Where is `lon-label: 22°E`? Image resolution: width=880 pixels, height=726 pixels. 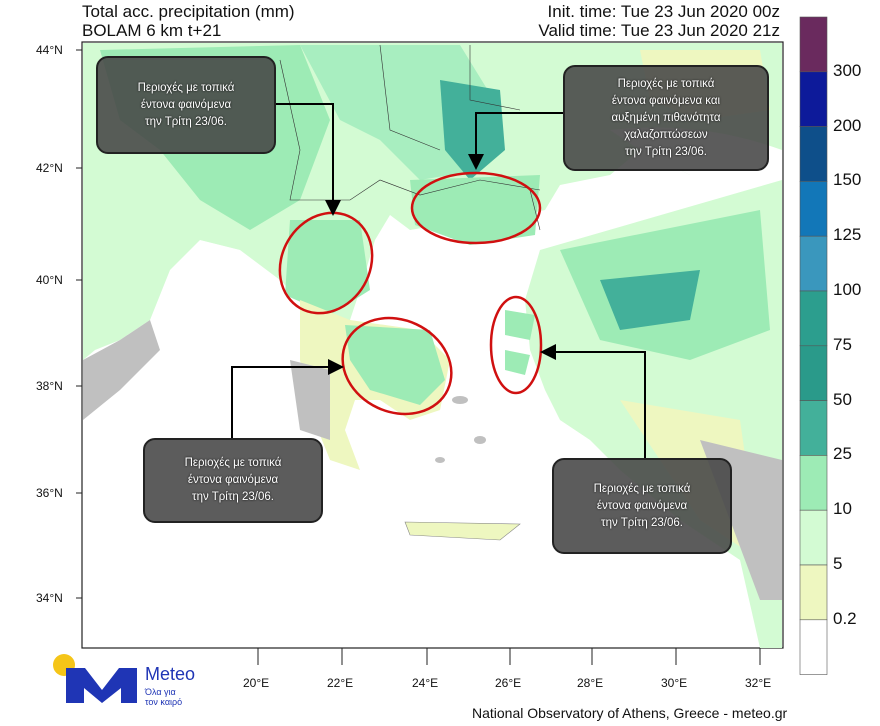 lon-label: 22°E is located at coordinates (340, 683).